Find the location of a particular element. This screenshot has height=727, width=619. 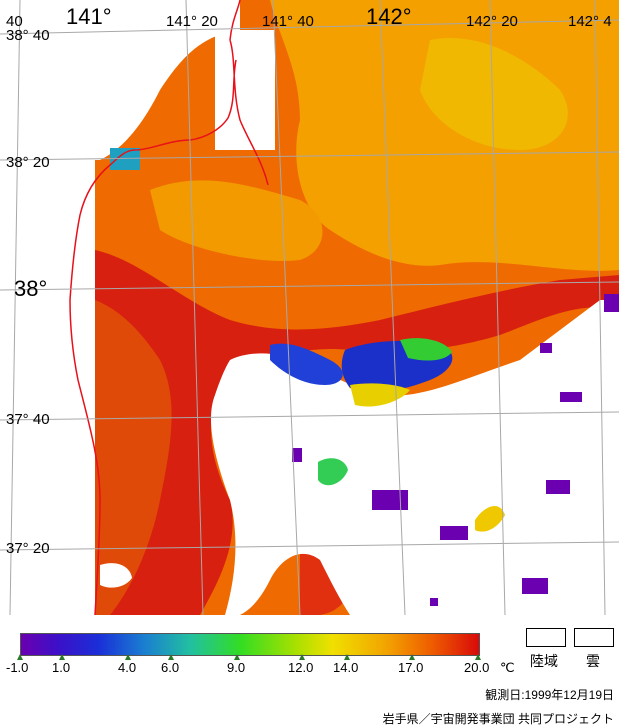

cool-patch-east is located at coordinates (490, 518).